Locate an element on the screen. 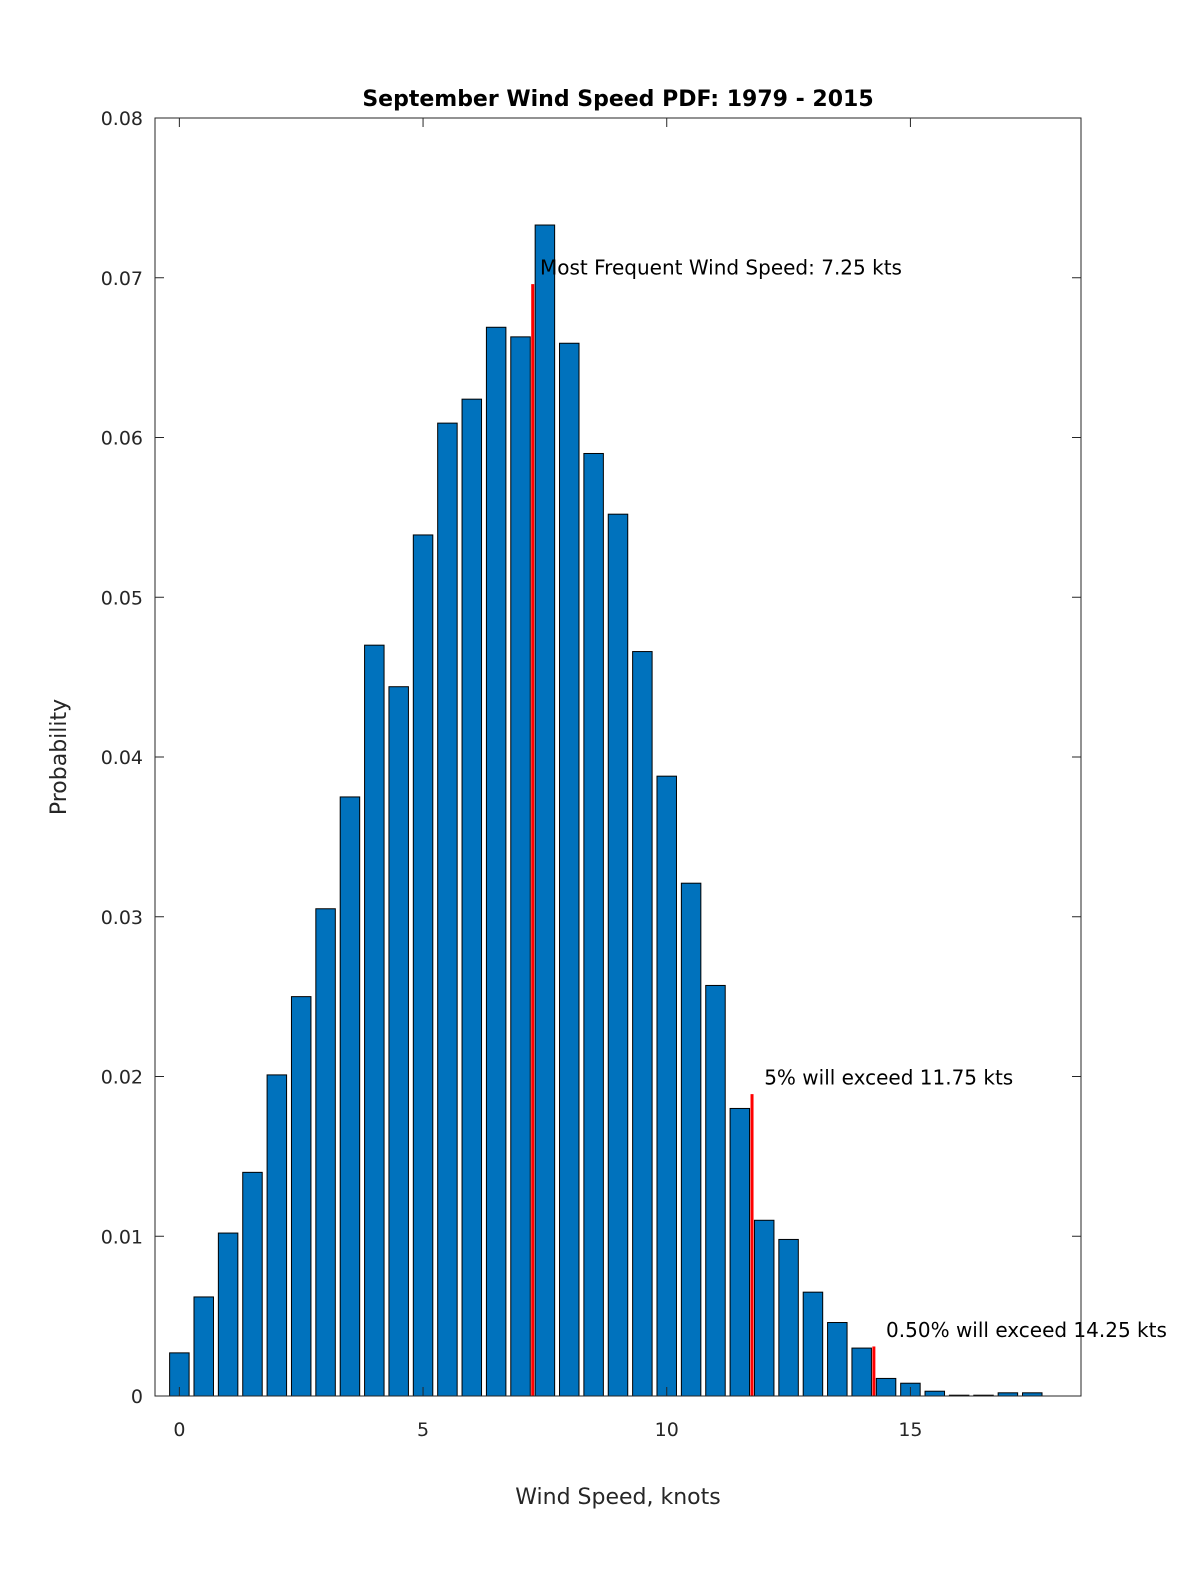 This screenshot has height=1575, width=1200. x-tick-label: 5 is located at coordinates (423, 1430).